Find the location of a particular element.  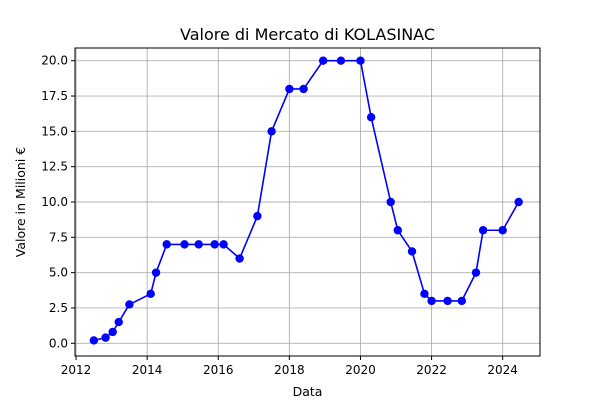

x-tick-label: 2014 is located at coordinates (147, 370).